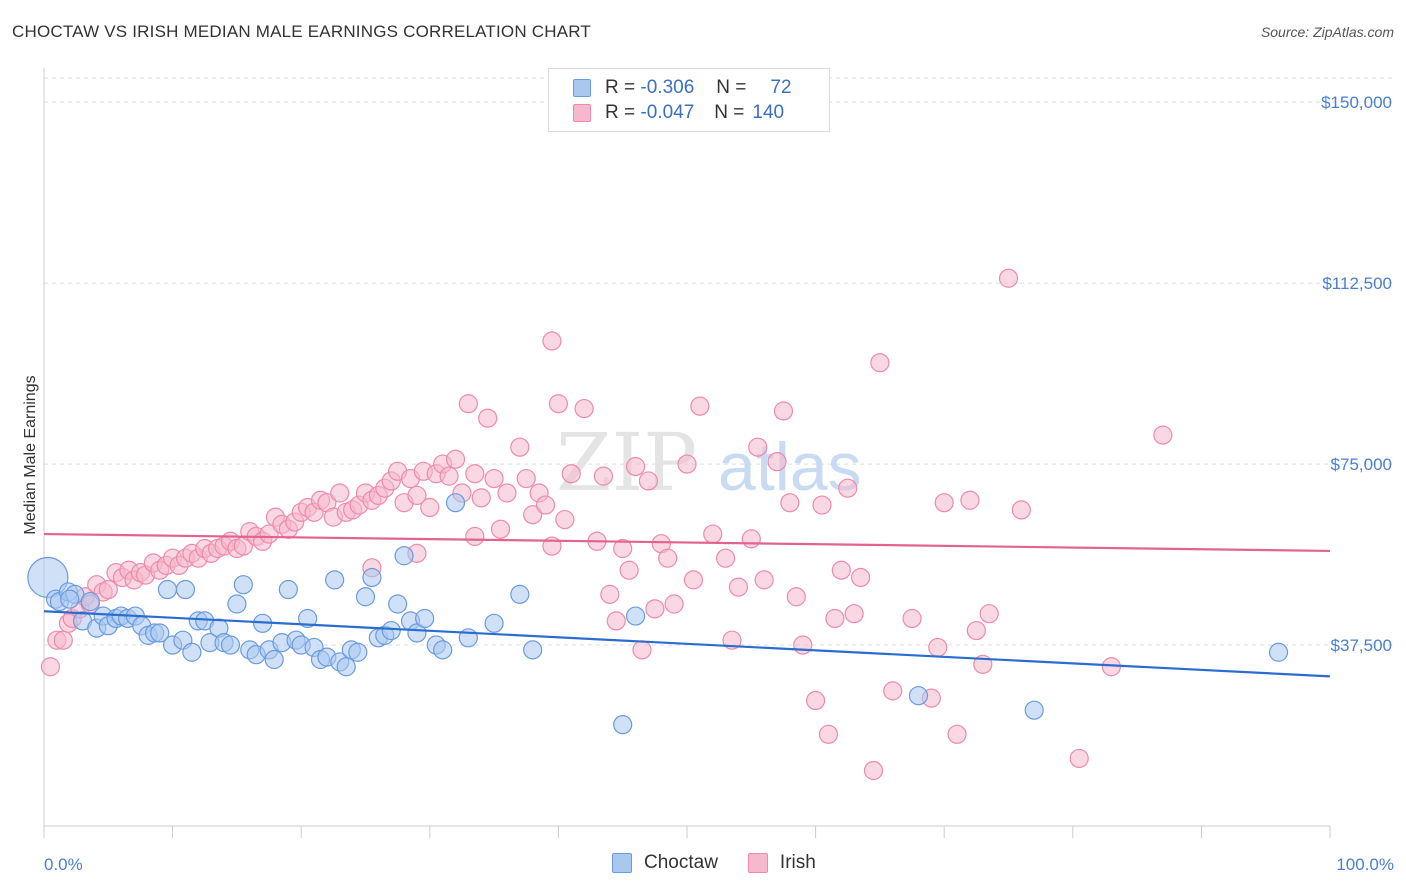 Image resolution: width=1406 pixels, height=892 pixels. What do you see at coordinates (757, 863) in the screenshot?
I see `irish-legend-swatch-icon` at bounding box center [757, 863].